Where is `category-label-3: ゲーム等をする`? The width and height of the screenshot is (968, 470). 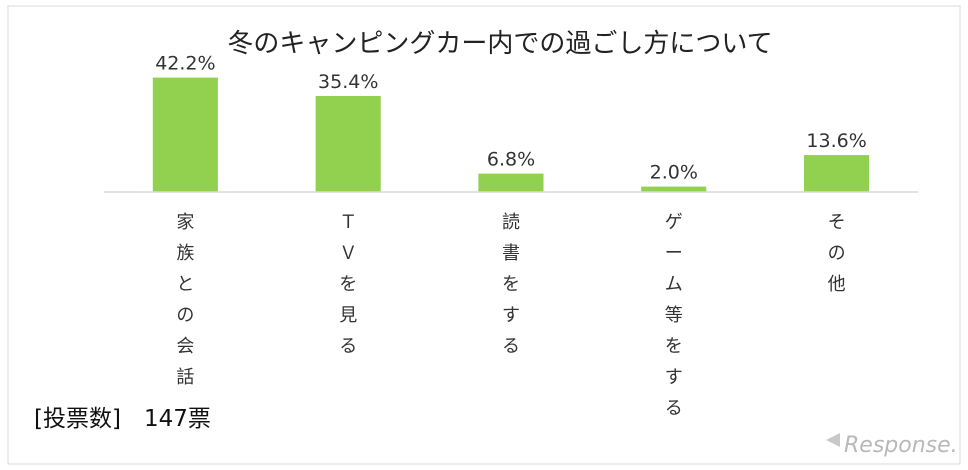
category-label-3: ゲーム等をする is located at coordinates (674, 315).